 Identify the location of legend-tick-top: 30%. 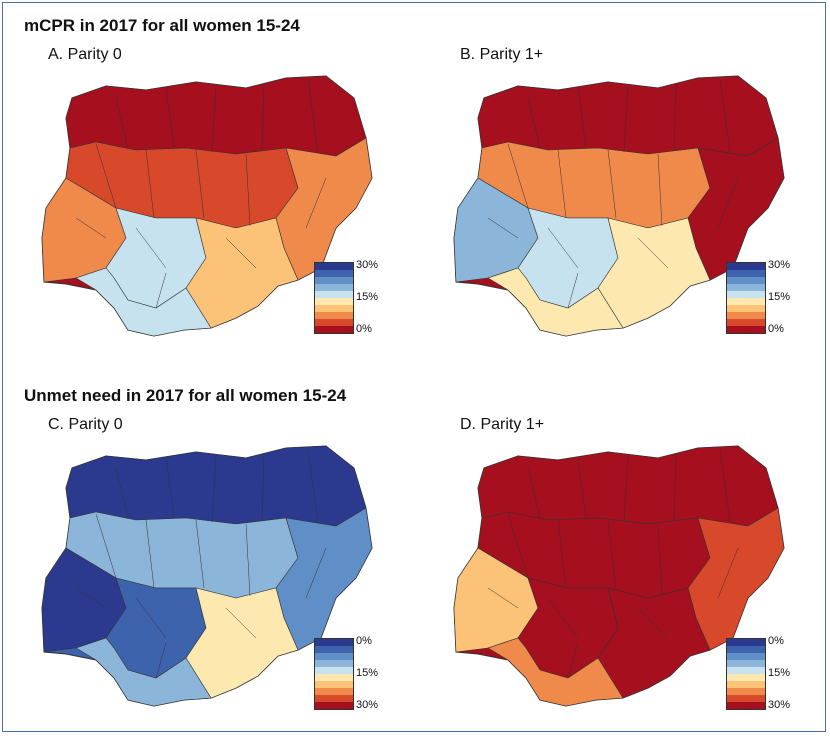
(779, 265).